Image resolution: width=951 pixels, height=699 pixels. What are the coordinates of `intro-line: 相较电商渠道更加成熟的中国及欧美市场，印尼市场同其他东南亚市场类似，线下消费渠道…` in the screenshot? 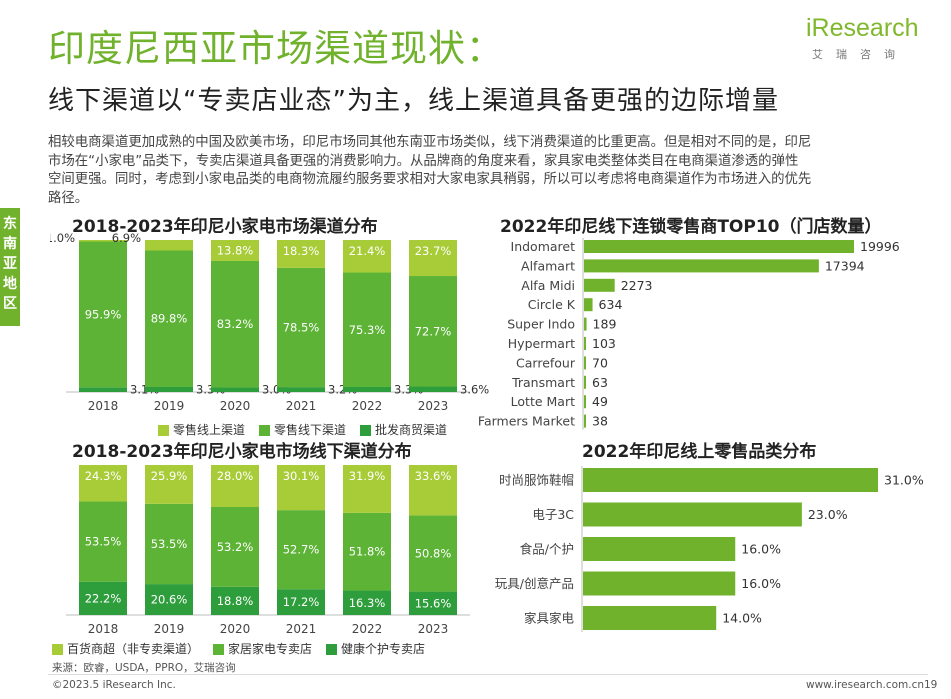 It's located at (430, 142).